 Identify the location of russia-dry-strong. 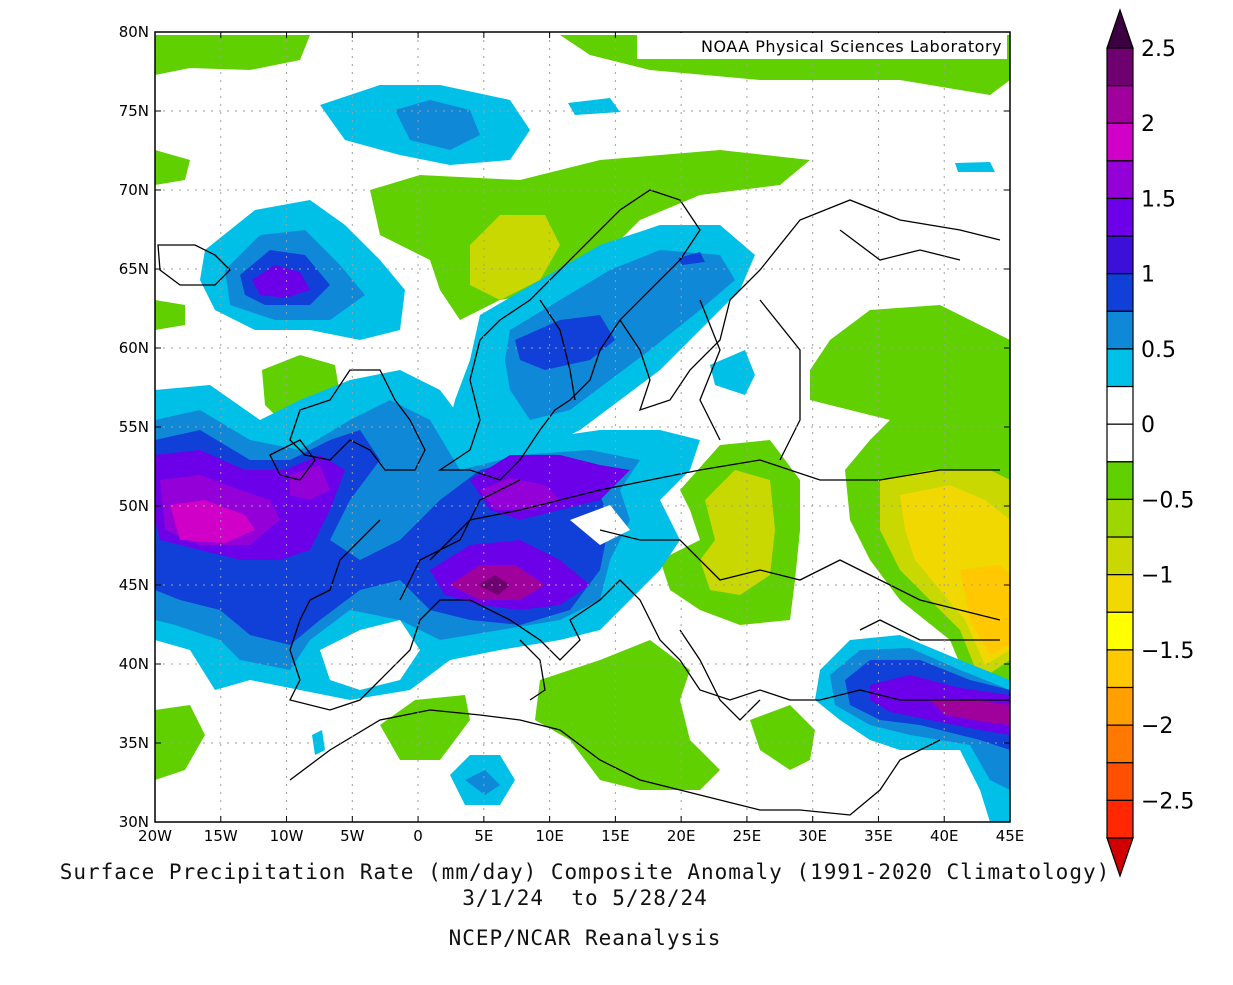
(985, 610).